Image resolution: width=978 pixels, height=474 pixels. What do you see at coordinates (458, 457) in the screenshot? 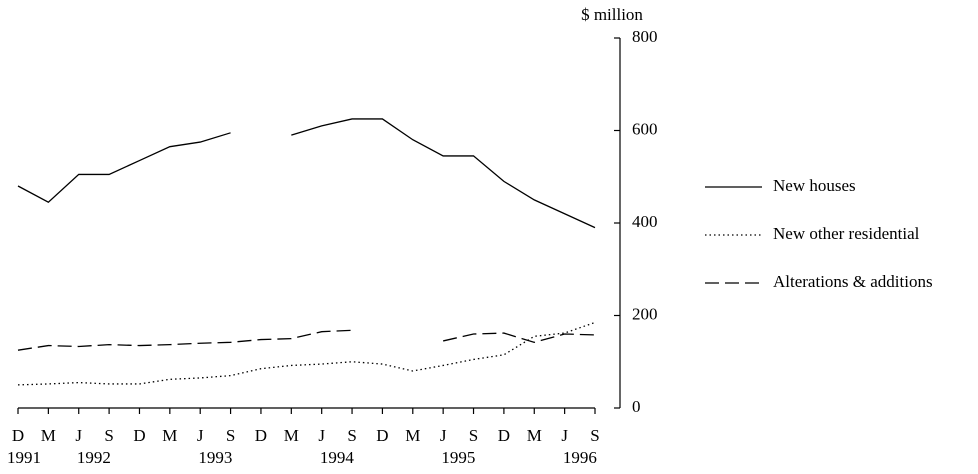
I see `x-year-label: 1995` at bounding box center [458, 457].